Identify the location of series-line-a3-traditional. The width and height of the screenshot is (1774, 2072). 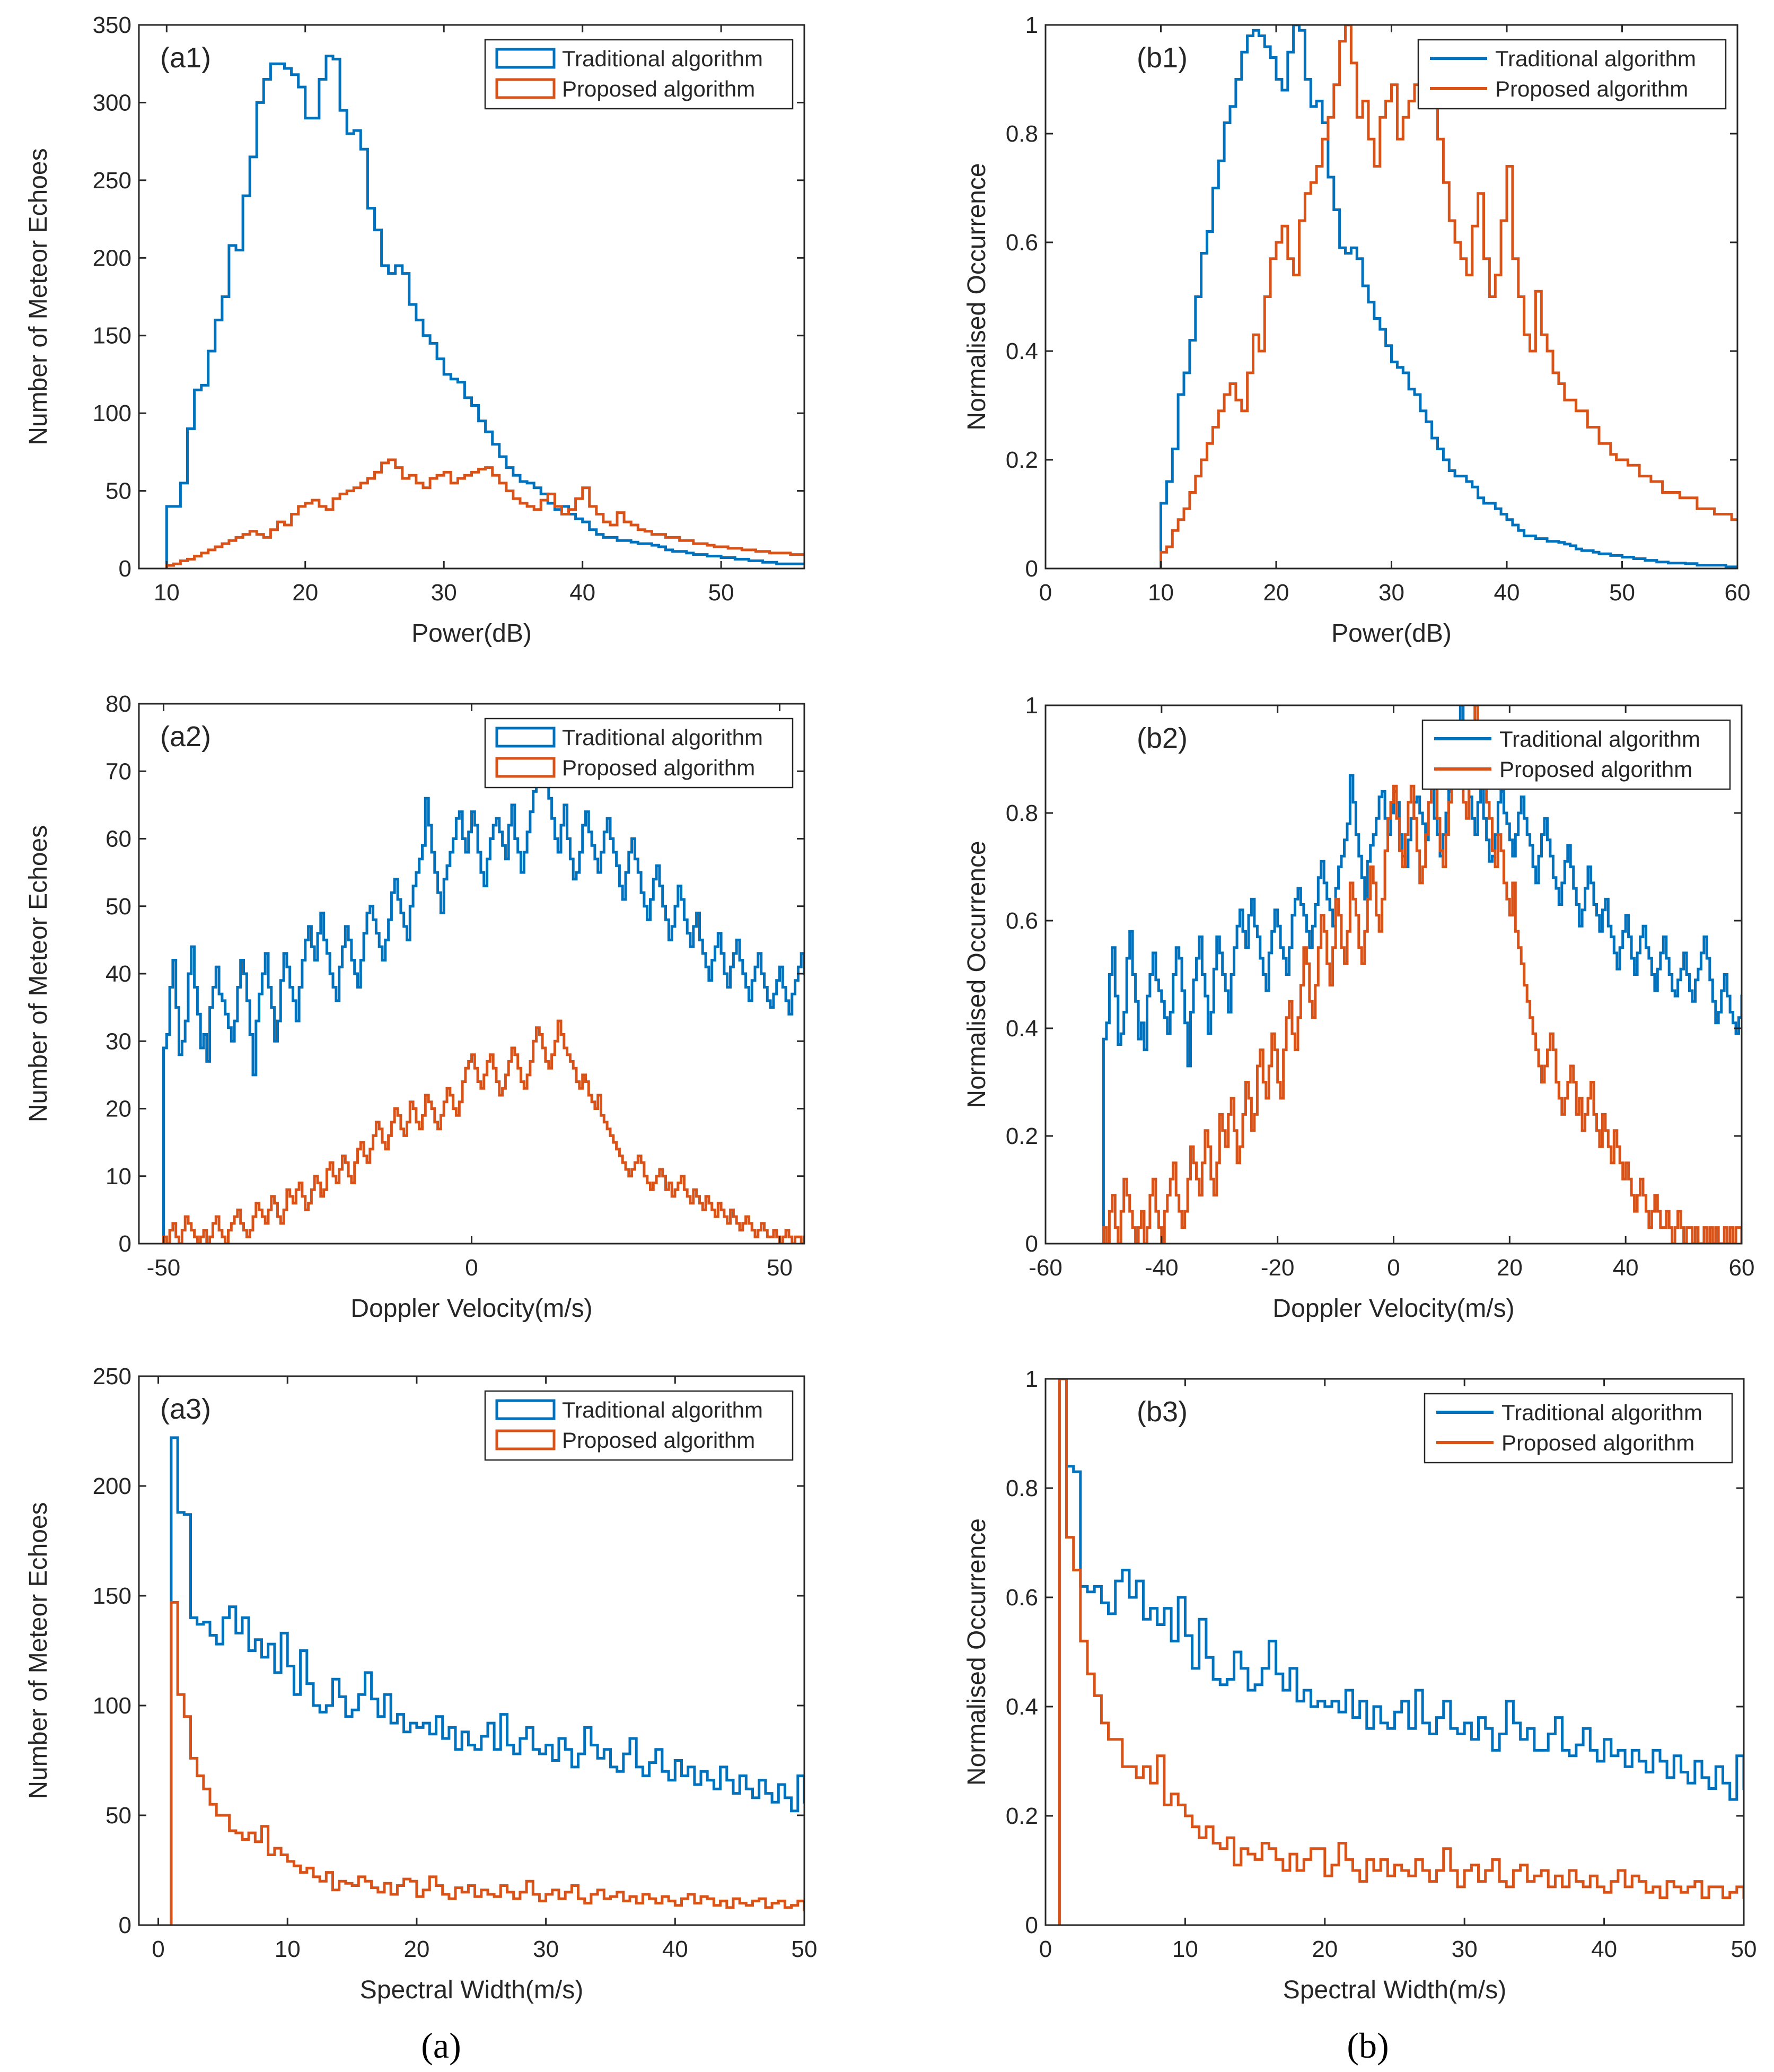
(487, 1680).